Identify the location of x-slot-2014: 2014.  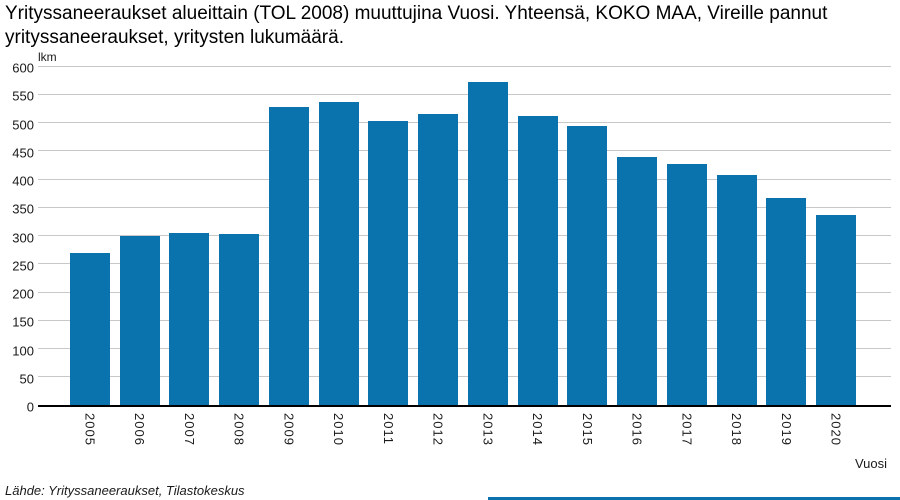
(538, 433).